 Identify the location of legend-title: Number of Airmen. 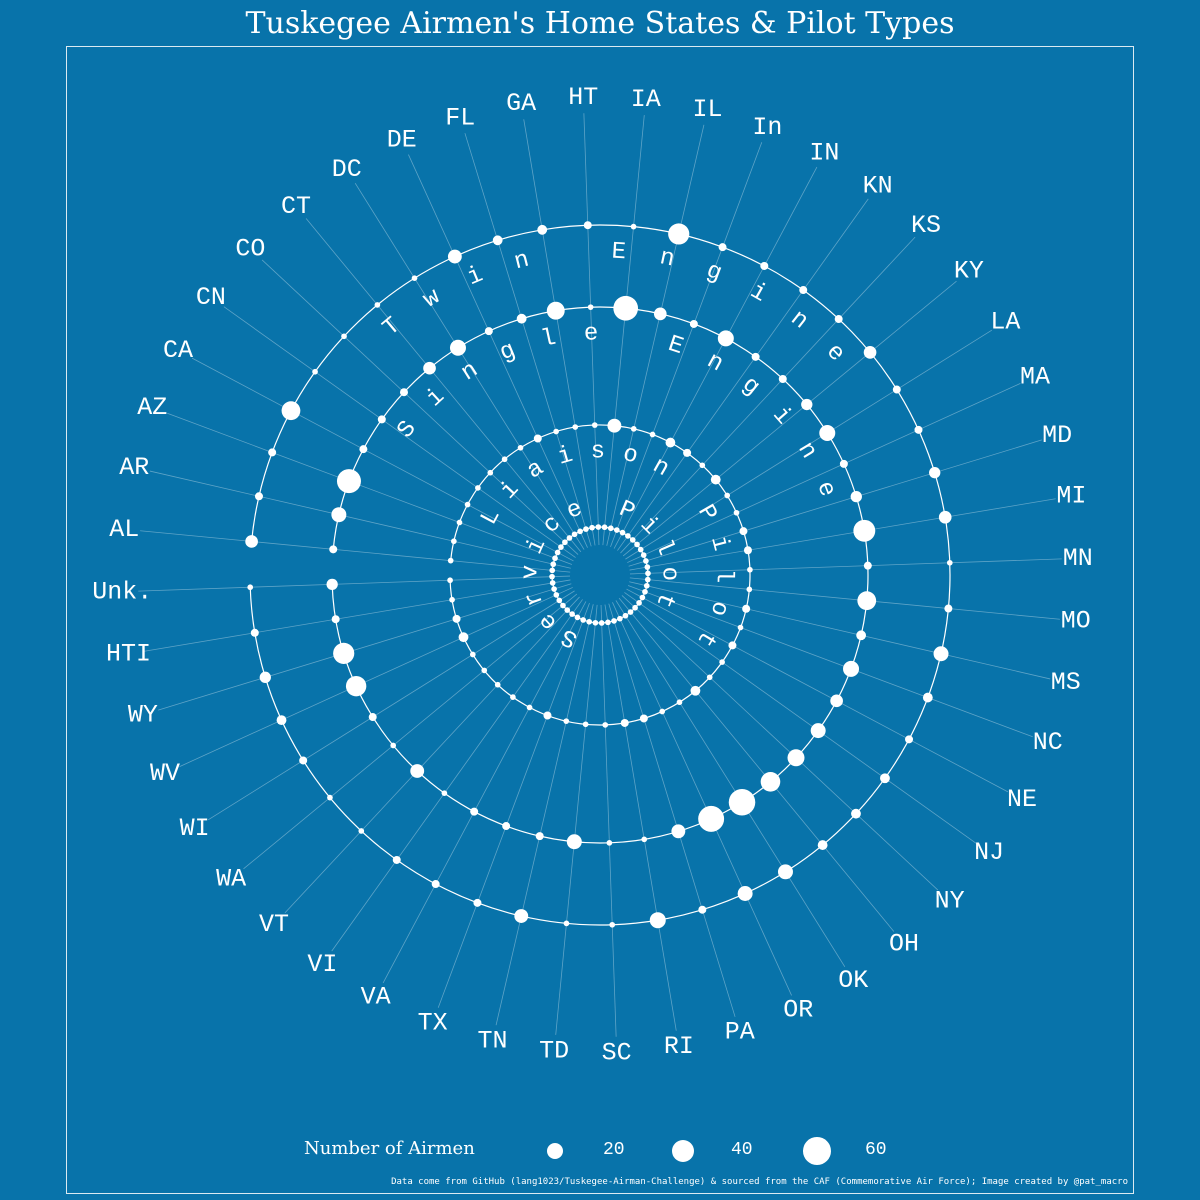
(389, 1148).